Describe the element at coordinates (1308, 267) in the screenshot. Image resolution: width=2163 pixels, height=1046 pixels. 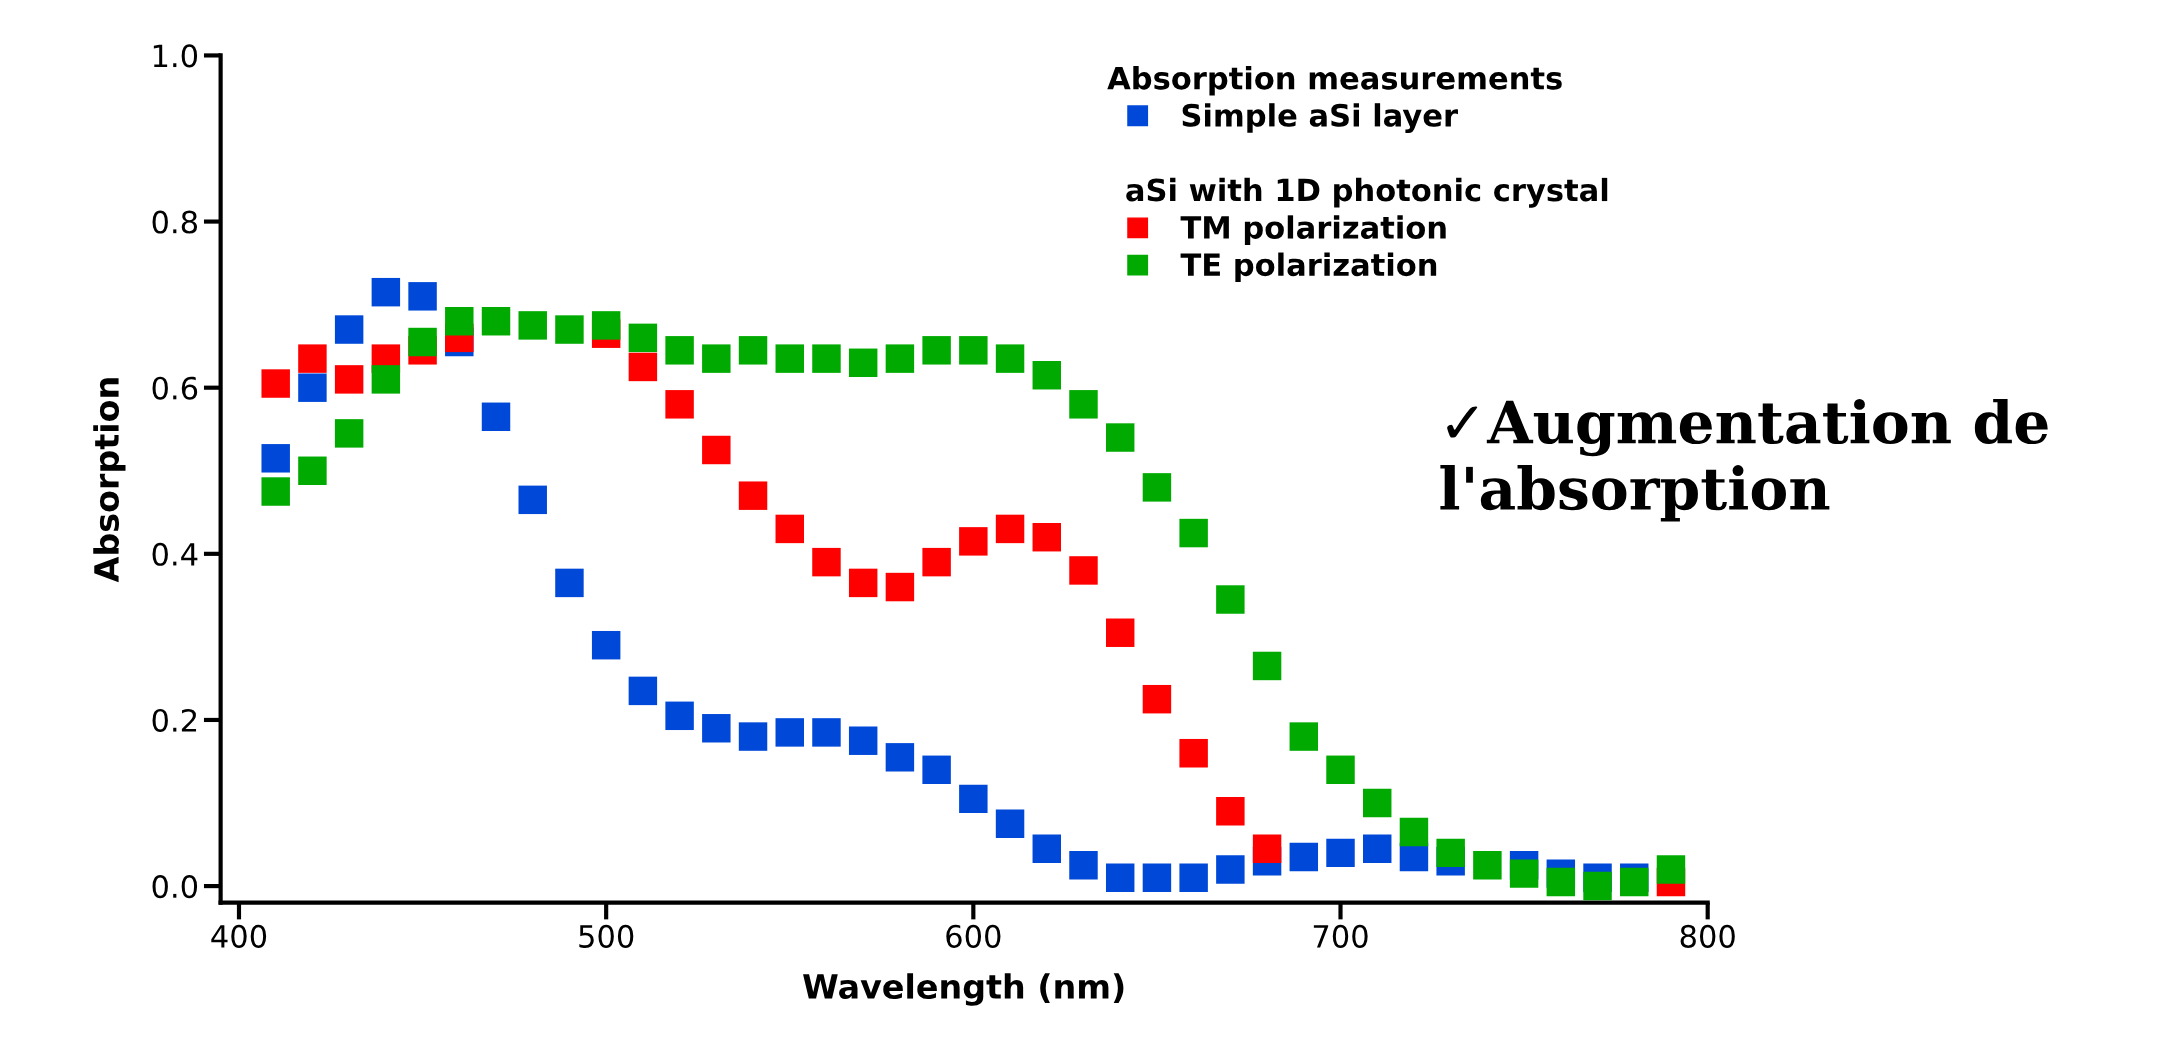
I see `legend-label: TE polarization` at that location.